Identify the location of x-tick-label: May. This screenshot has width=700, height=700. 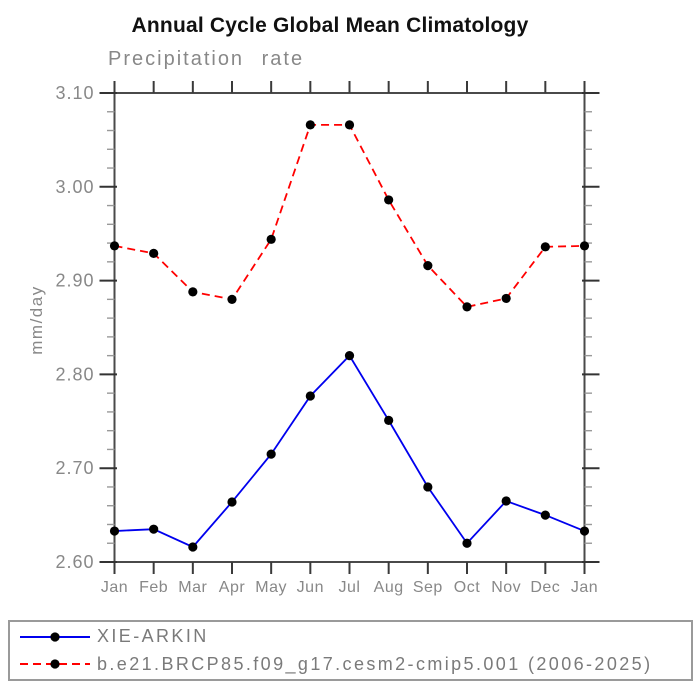
(271, 587).